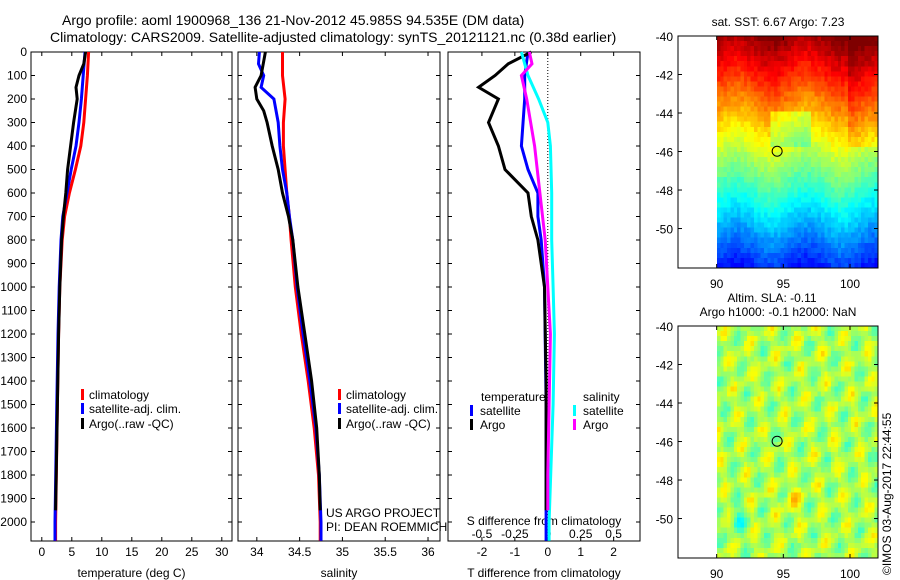 This screenshot has width=900, height=580. I want to click on y-tick-label: 100, so click(17, 76).